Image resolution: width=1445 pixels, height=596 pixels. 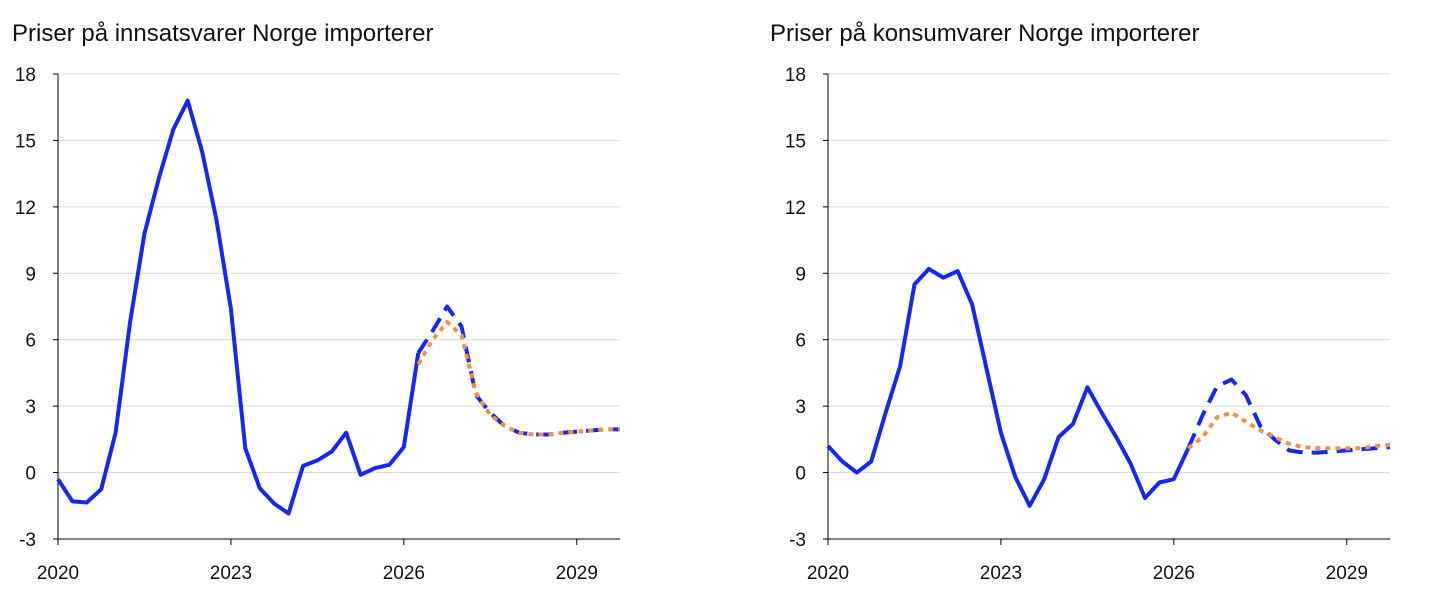 I want to click on series-line-dashed, so click(x=1288, y=416).